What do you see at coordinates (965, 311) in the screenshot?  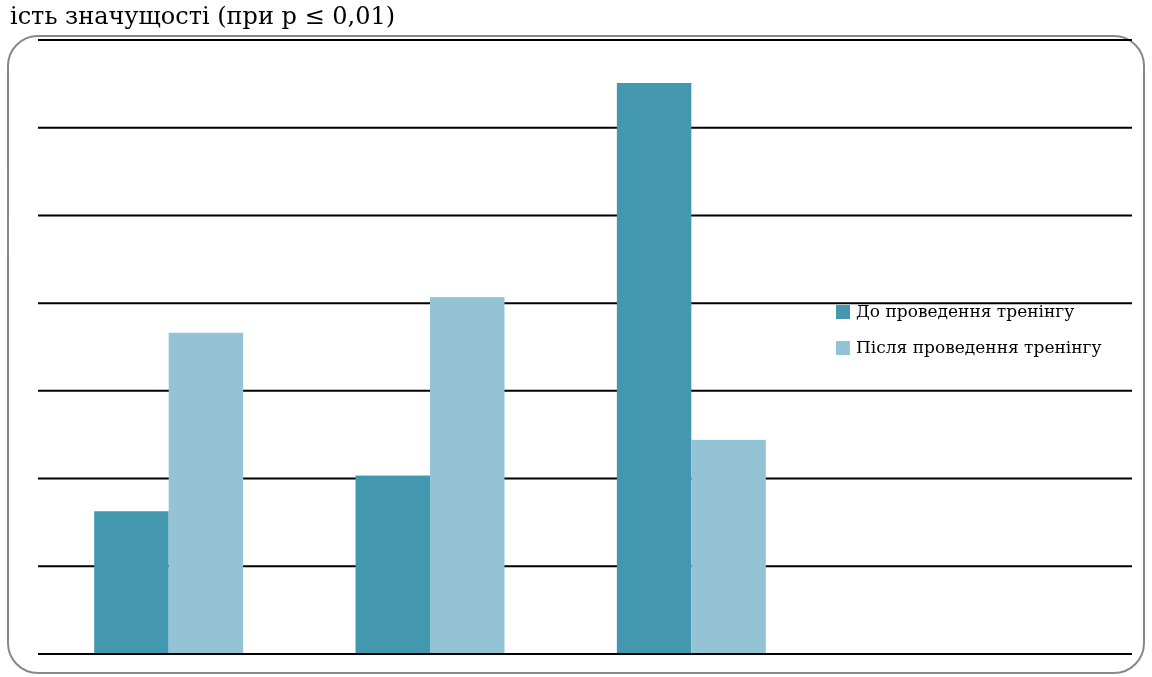 I see `legend-label: До проведення тренінгу` at bounding box center [965, 311].